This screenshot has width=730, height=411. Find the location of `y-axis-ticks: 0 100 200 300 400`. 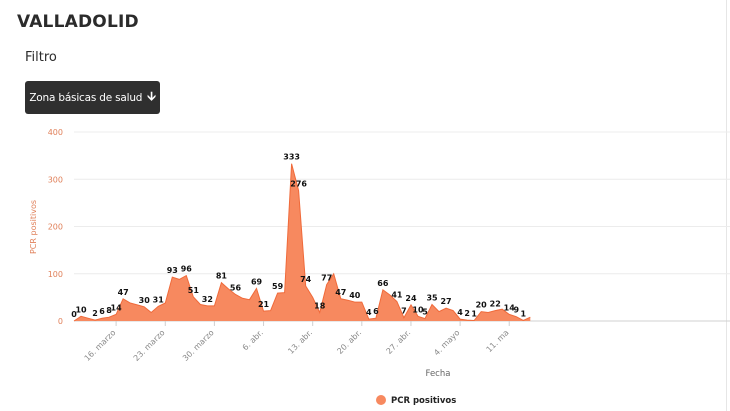

y-axis-ticks: 0 100 200 300 400 is located at coordinates (55, 227).